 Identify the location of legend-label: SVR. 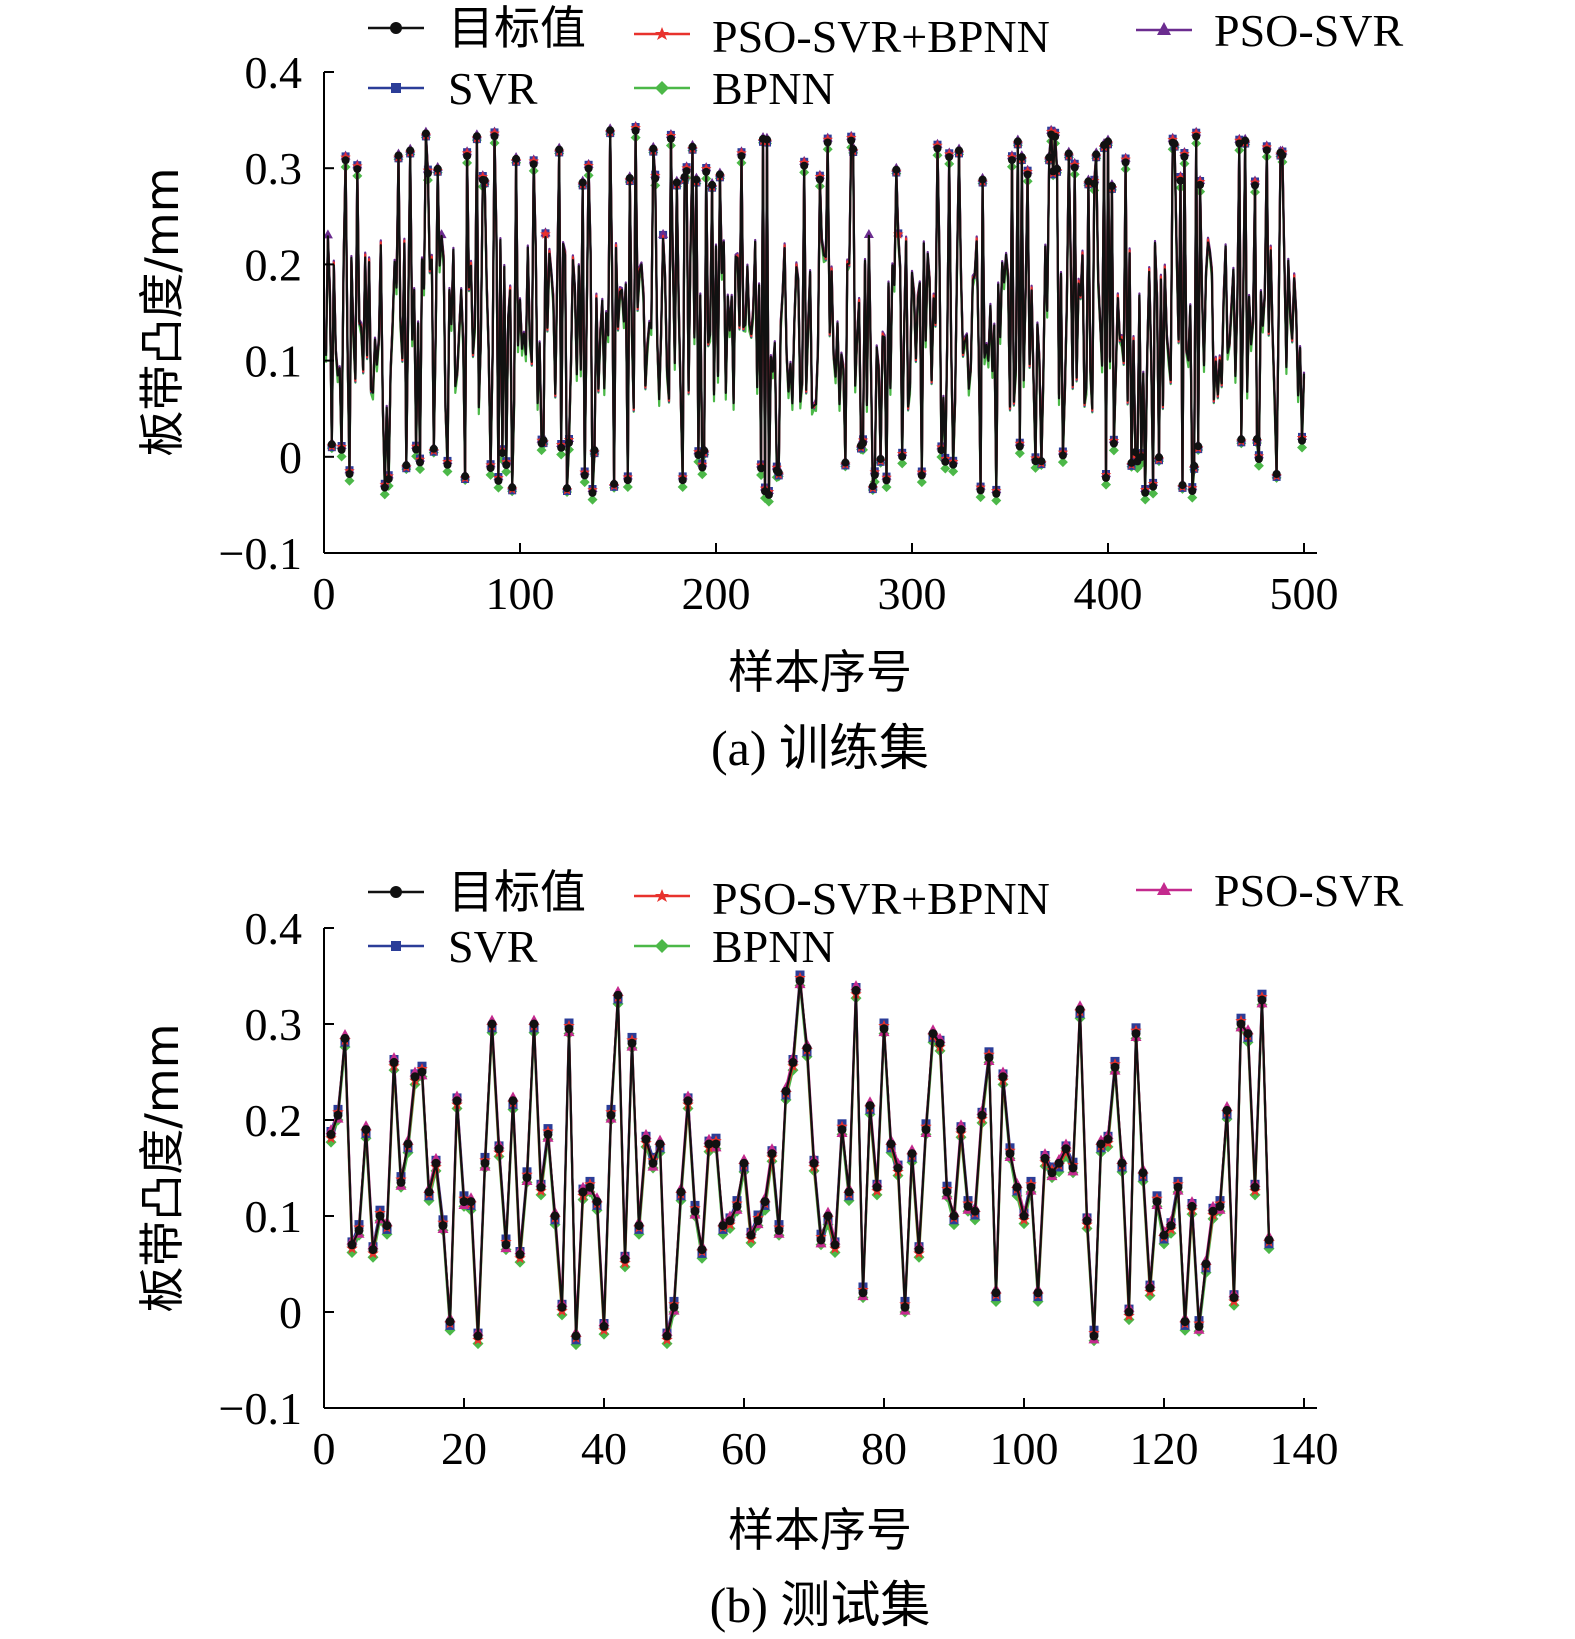
(493, 88).